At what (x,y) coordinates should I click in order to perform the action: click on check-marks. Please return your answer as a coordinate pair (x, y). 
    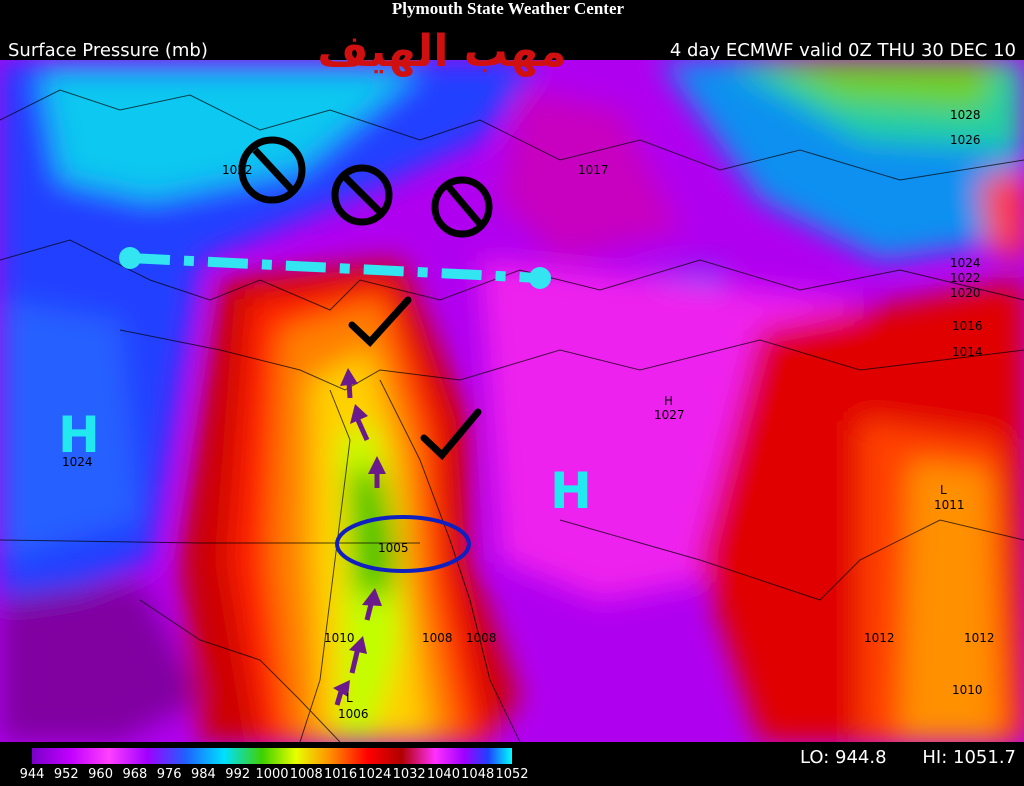
    Looking at the image, I should click on (415, 378).